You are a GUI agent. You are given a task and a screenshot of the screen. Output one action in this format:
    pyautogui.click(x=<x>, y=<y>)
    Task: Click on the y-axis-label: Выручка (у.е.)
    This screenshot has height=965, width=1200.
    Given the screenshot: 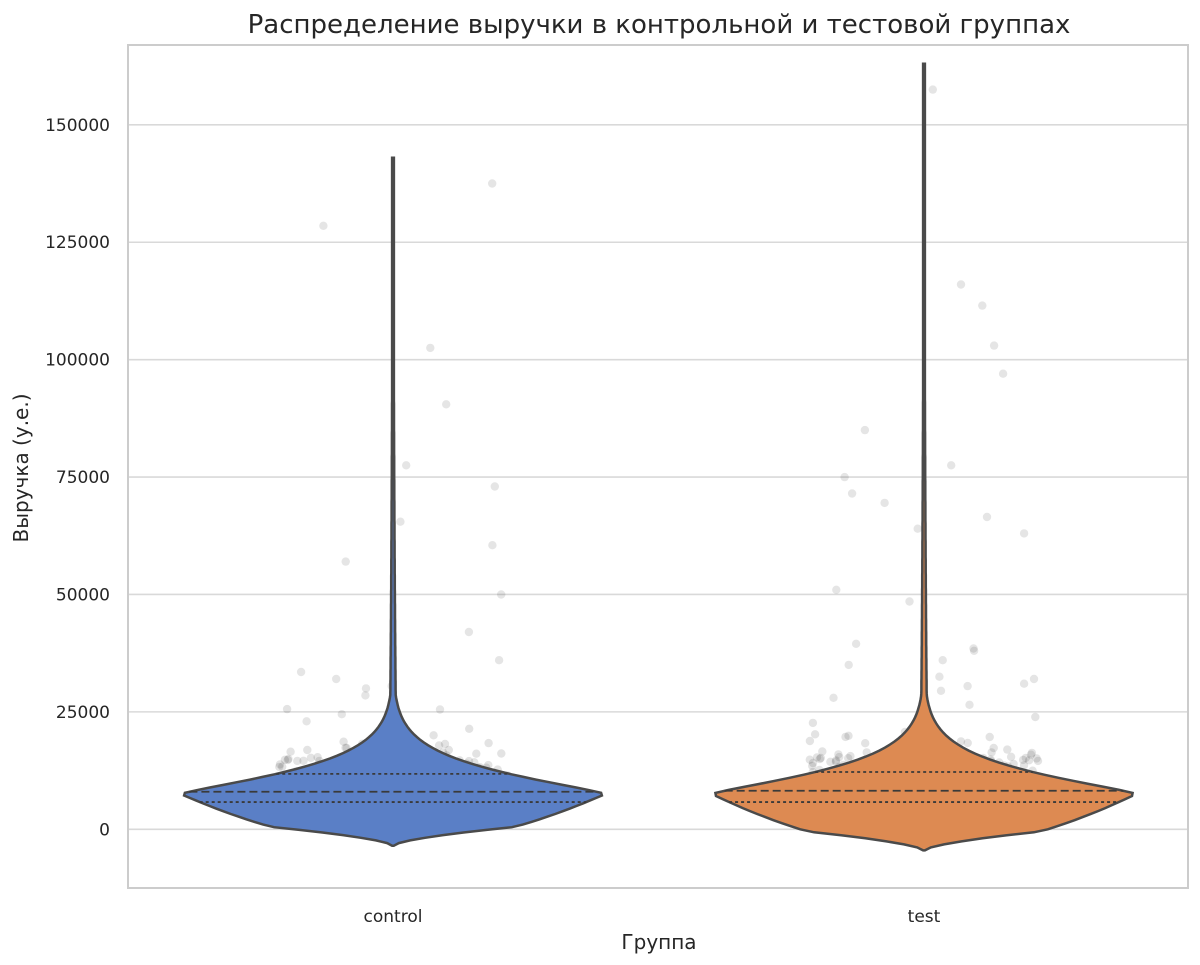 What is the action you would take?
    pyautogui.click(x=21, y=467)
    